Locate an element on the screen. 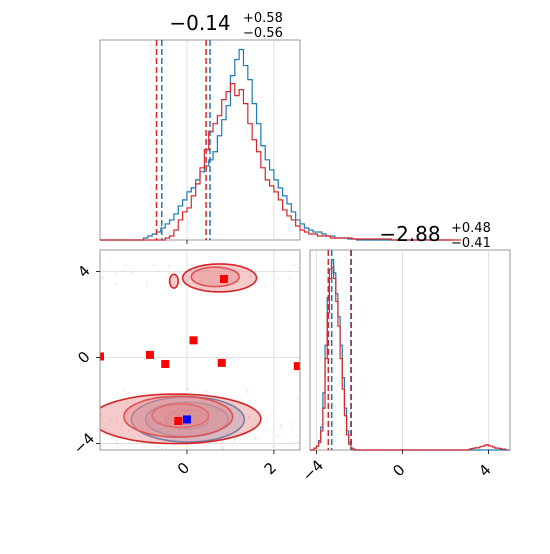 The image size is (550, 554). x-marginal-frame is located at coordinates (200, 140).